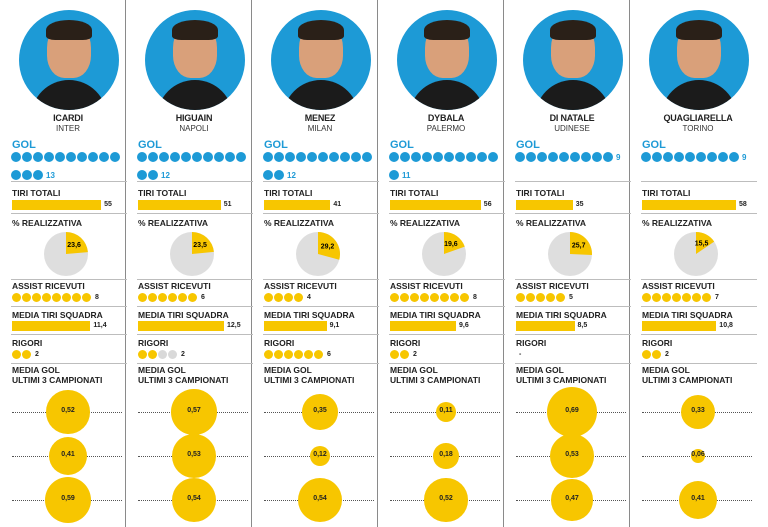 Image resolution: width=768 pixels, height=527 pixels. I want to click on realizzativa-pie: 25,7, so click(570, 254).